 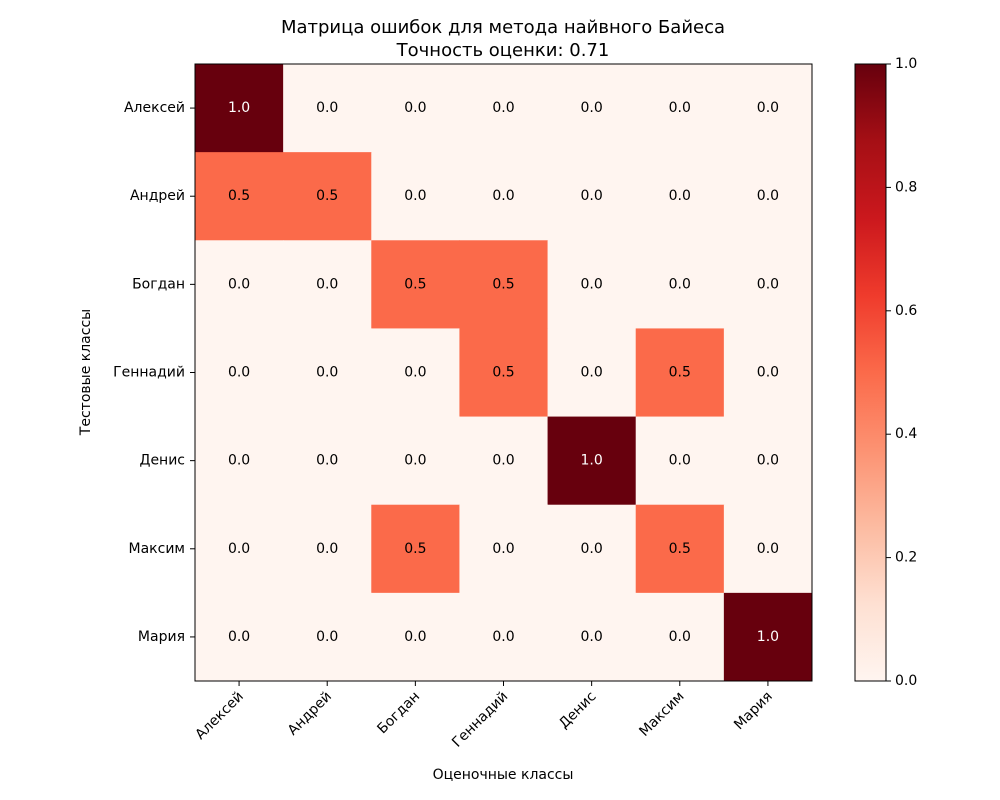 What do you see at coordinates (480, 720) in the screenshot?
I see `x-tick-label: Геннадий` at bounding box center [480, 720].